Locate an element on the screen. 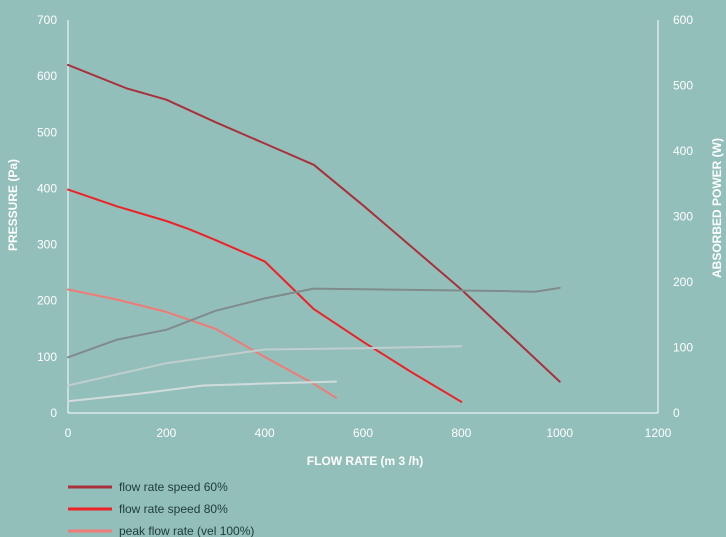  y2-axis-title: ABSORBED POWER (W) is located at coordinates (717, 208).